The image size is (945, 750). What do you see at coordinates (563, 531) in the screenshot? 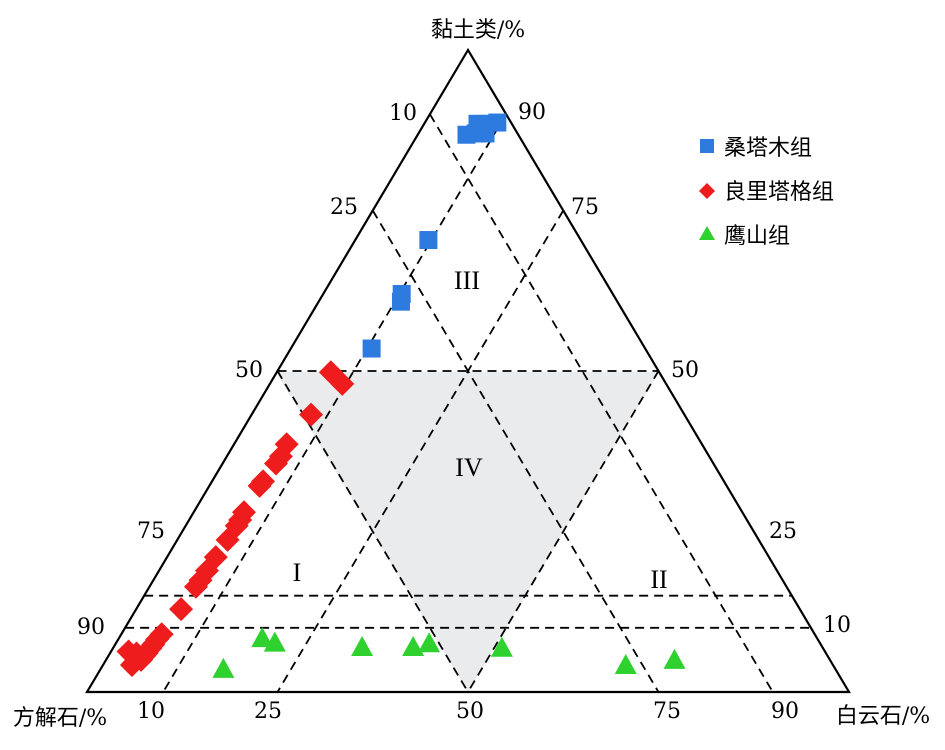
I see `grid-line` at bounding box center [563, 531].